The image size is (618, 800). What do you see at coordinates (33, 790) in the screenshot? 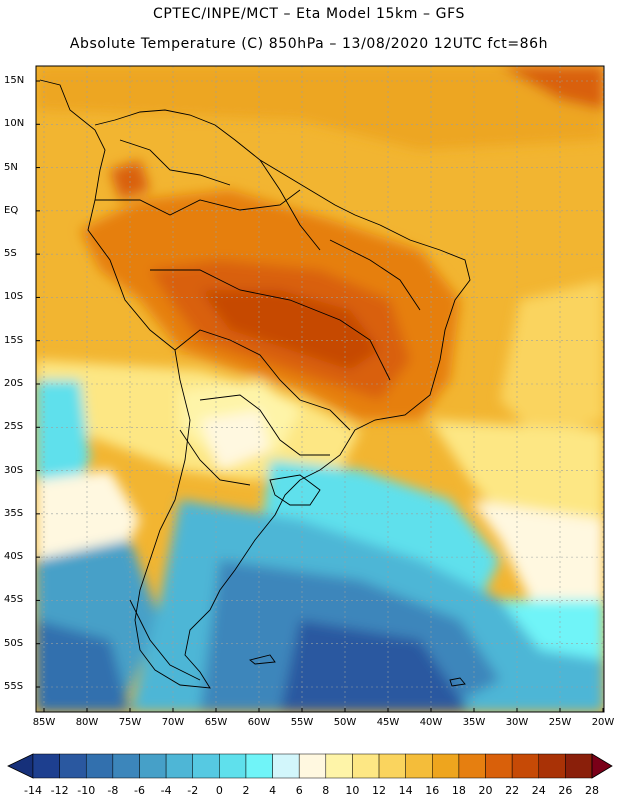
I see `colorbar-label: -14` at bounding box center [33, 790].